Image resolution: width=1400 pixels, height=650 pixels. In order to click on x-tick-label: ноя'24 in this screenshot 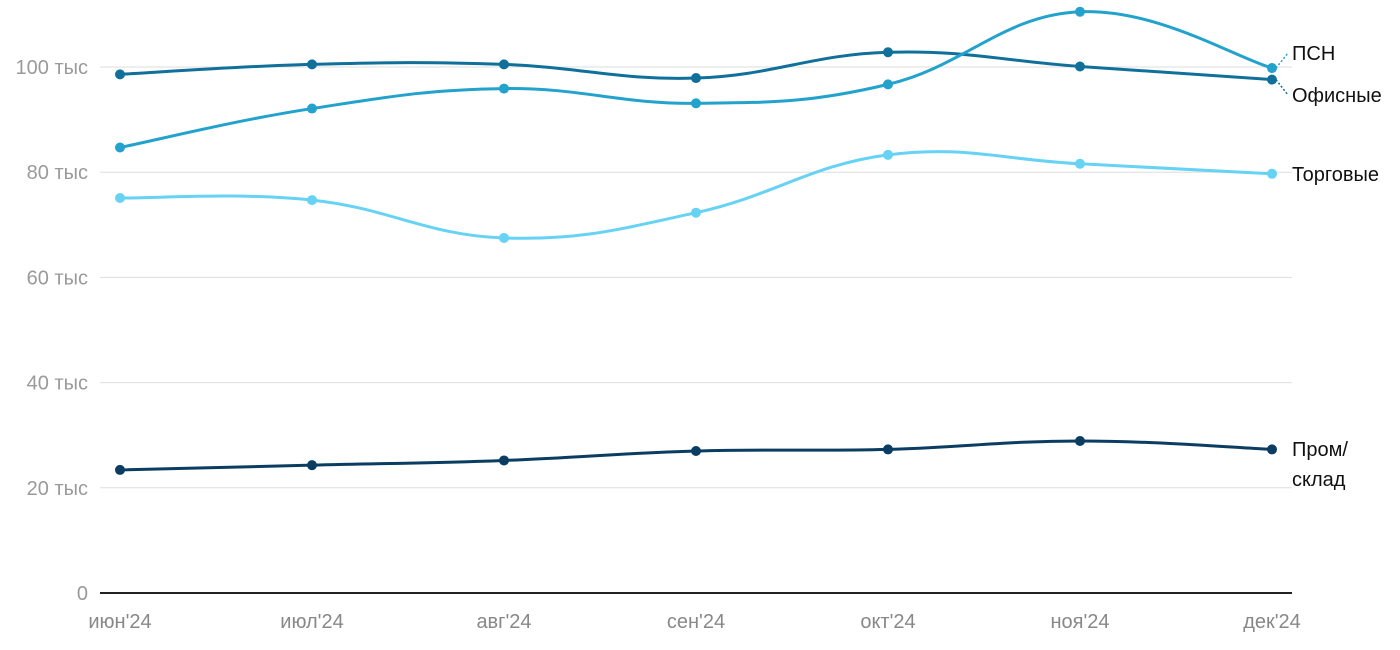, I will do `click(1079, 622)`.